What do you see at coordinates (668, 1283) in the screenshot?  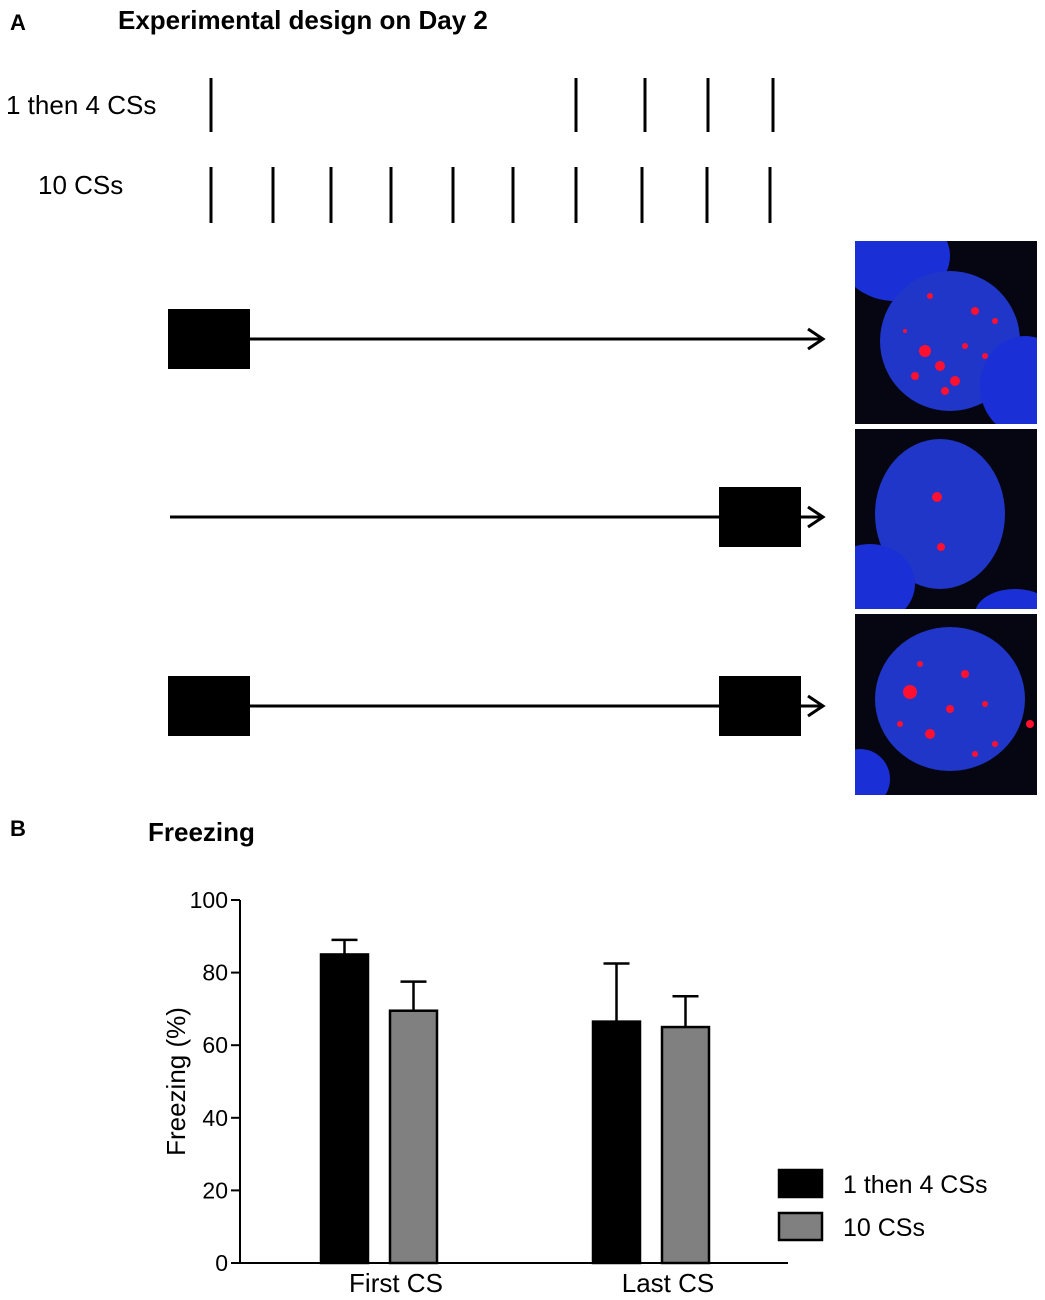 I see `x-tick-label: Last CS` at bounding box center [668, 1283].